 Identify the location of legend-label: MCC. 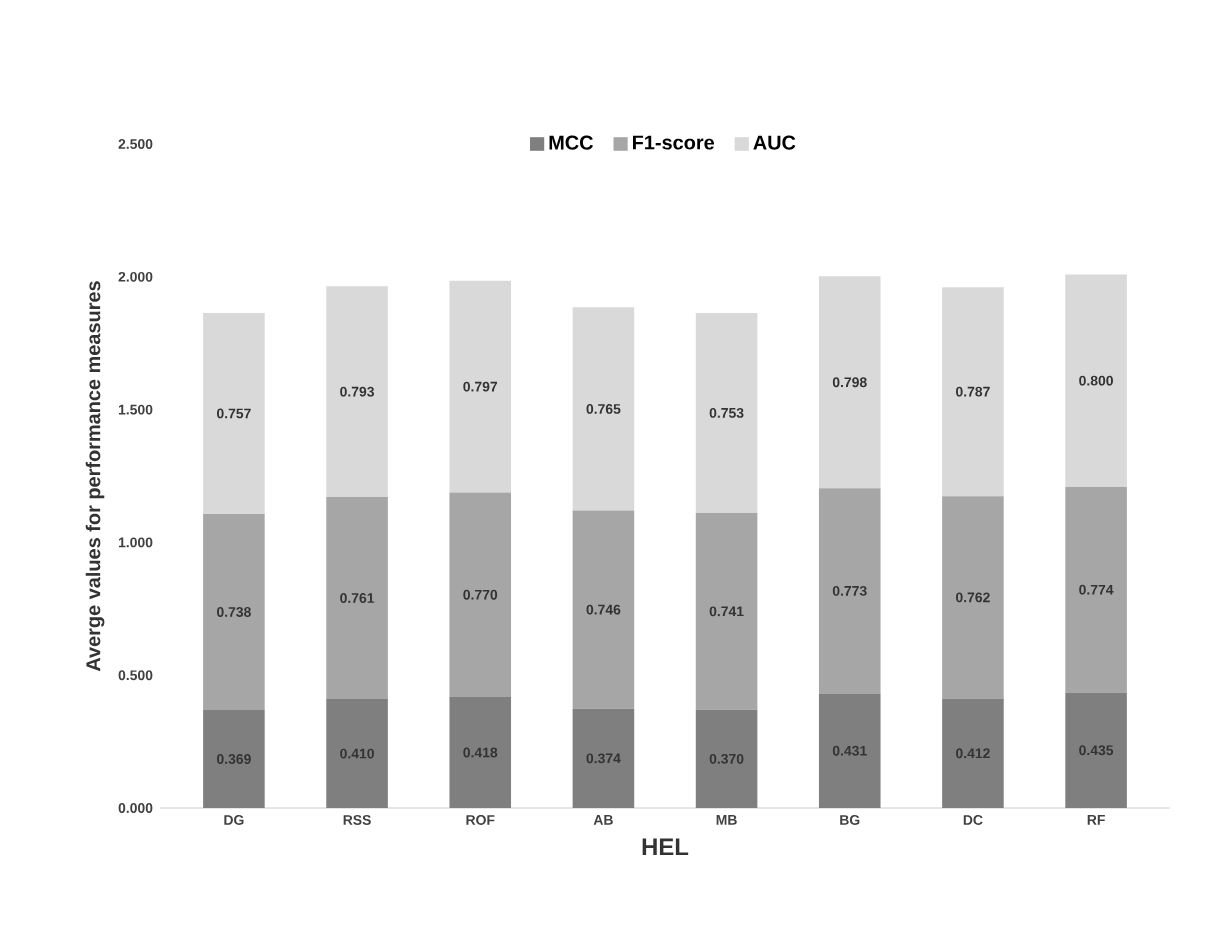
(571, 142).